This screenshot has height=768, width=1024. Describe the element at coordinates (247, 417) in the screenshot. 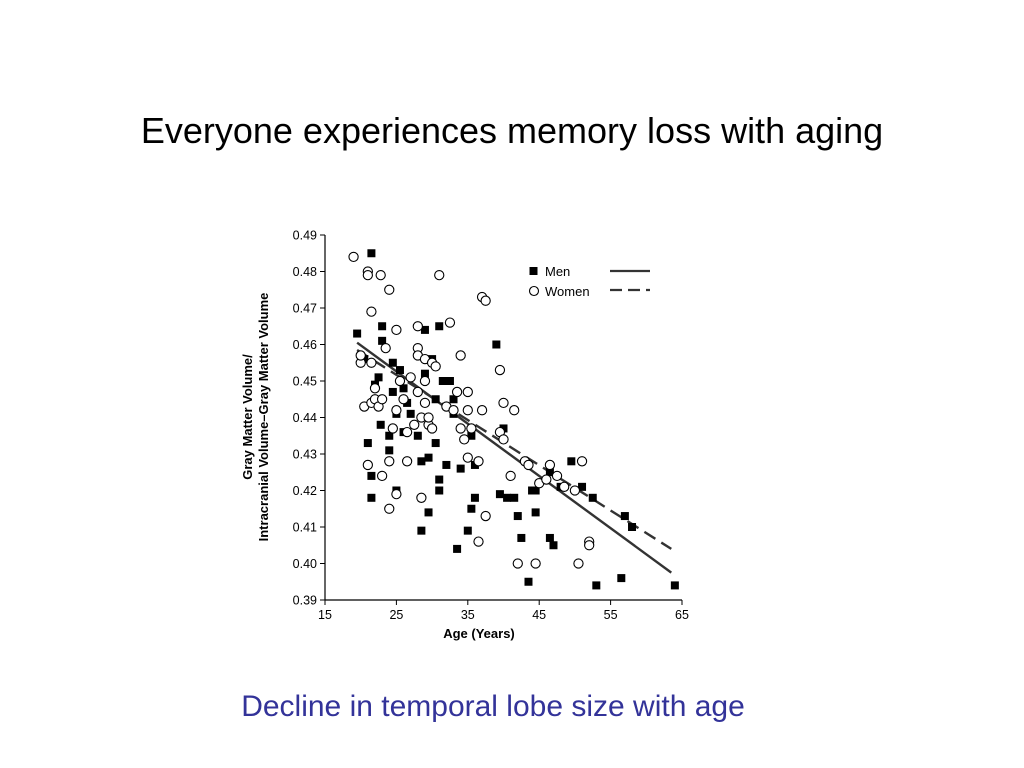

I see `y-axis-title-line1: Gray Matter Volume/` at that location.